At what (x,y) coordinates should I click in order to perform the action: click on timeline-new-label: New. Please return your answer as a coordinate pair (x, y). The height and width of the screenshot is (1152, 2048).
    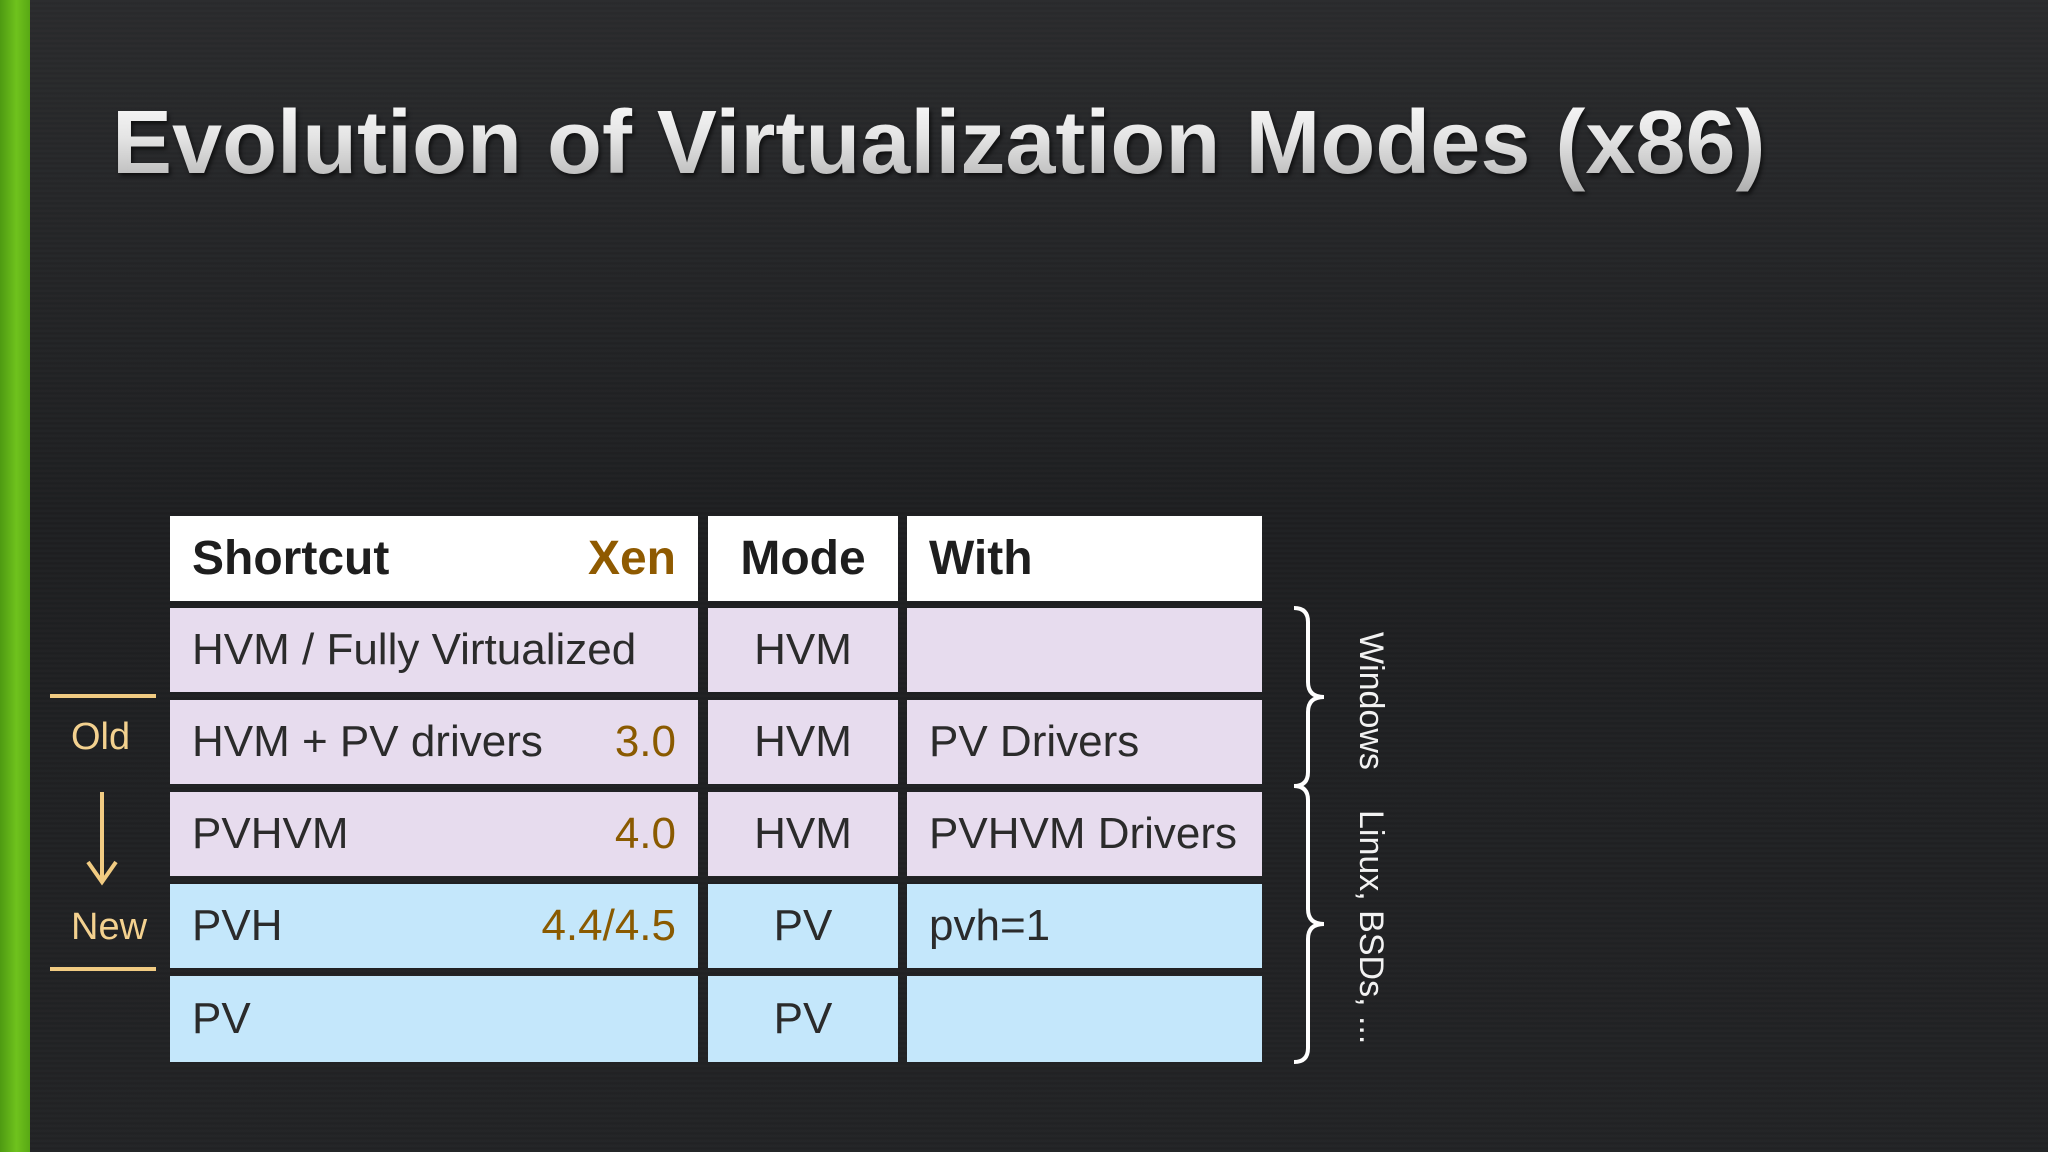
    Looking at the image, I should click on (109, 927).